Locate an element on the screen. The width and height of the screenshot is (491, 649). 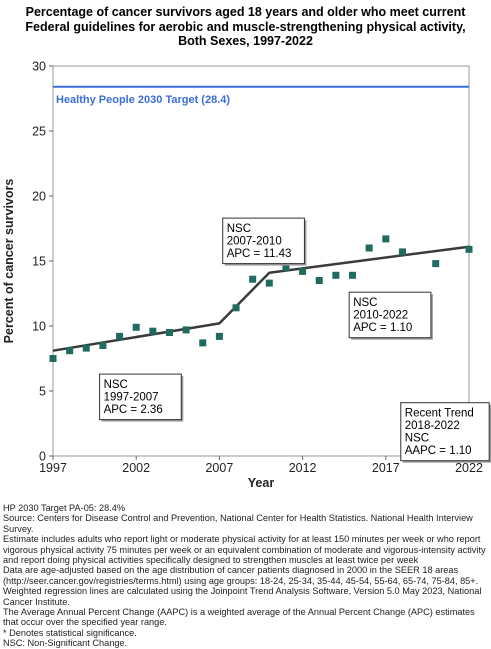
annotation-text: 2007-2010 is located at coordinates (254, 242).